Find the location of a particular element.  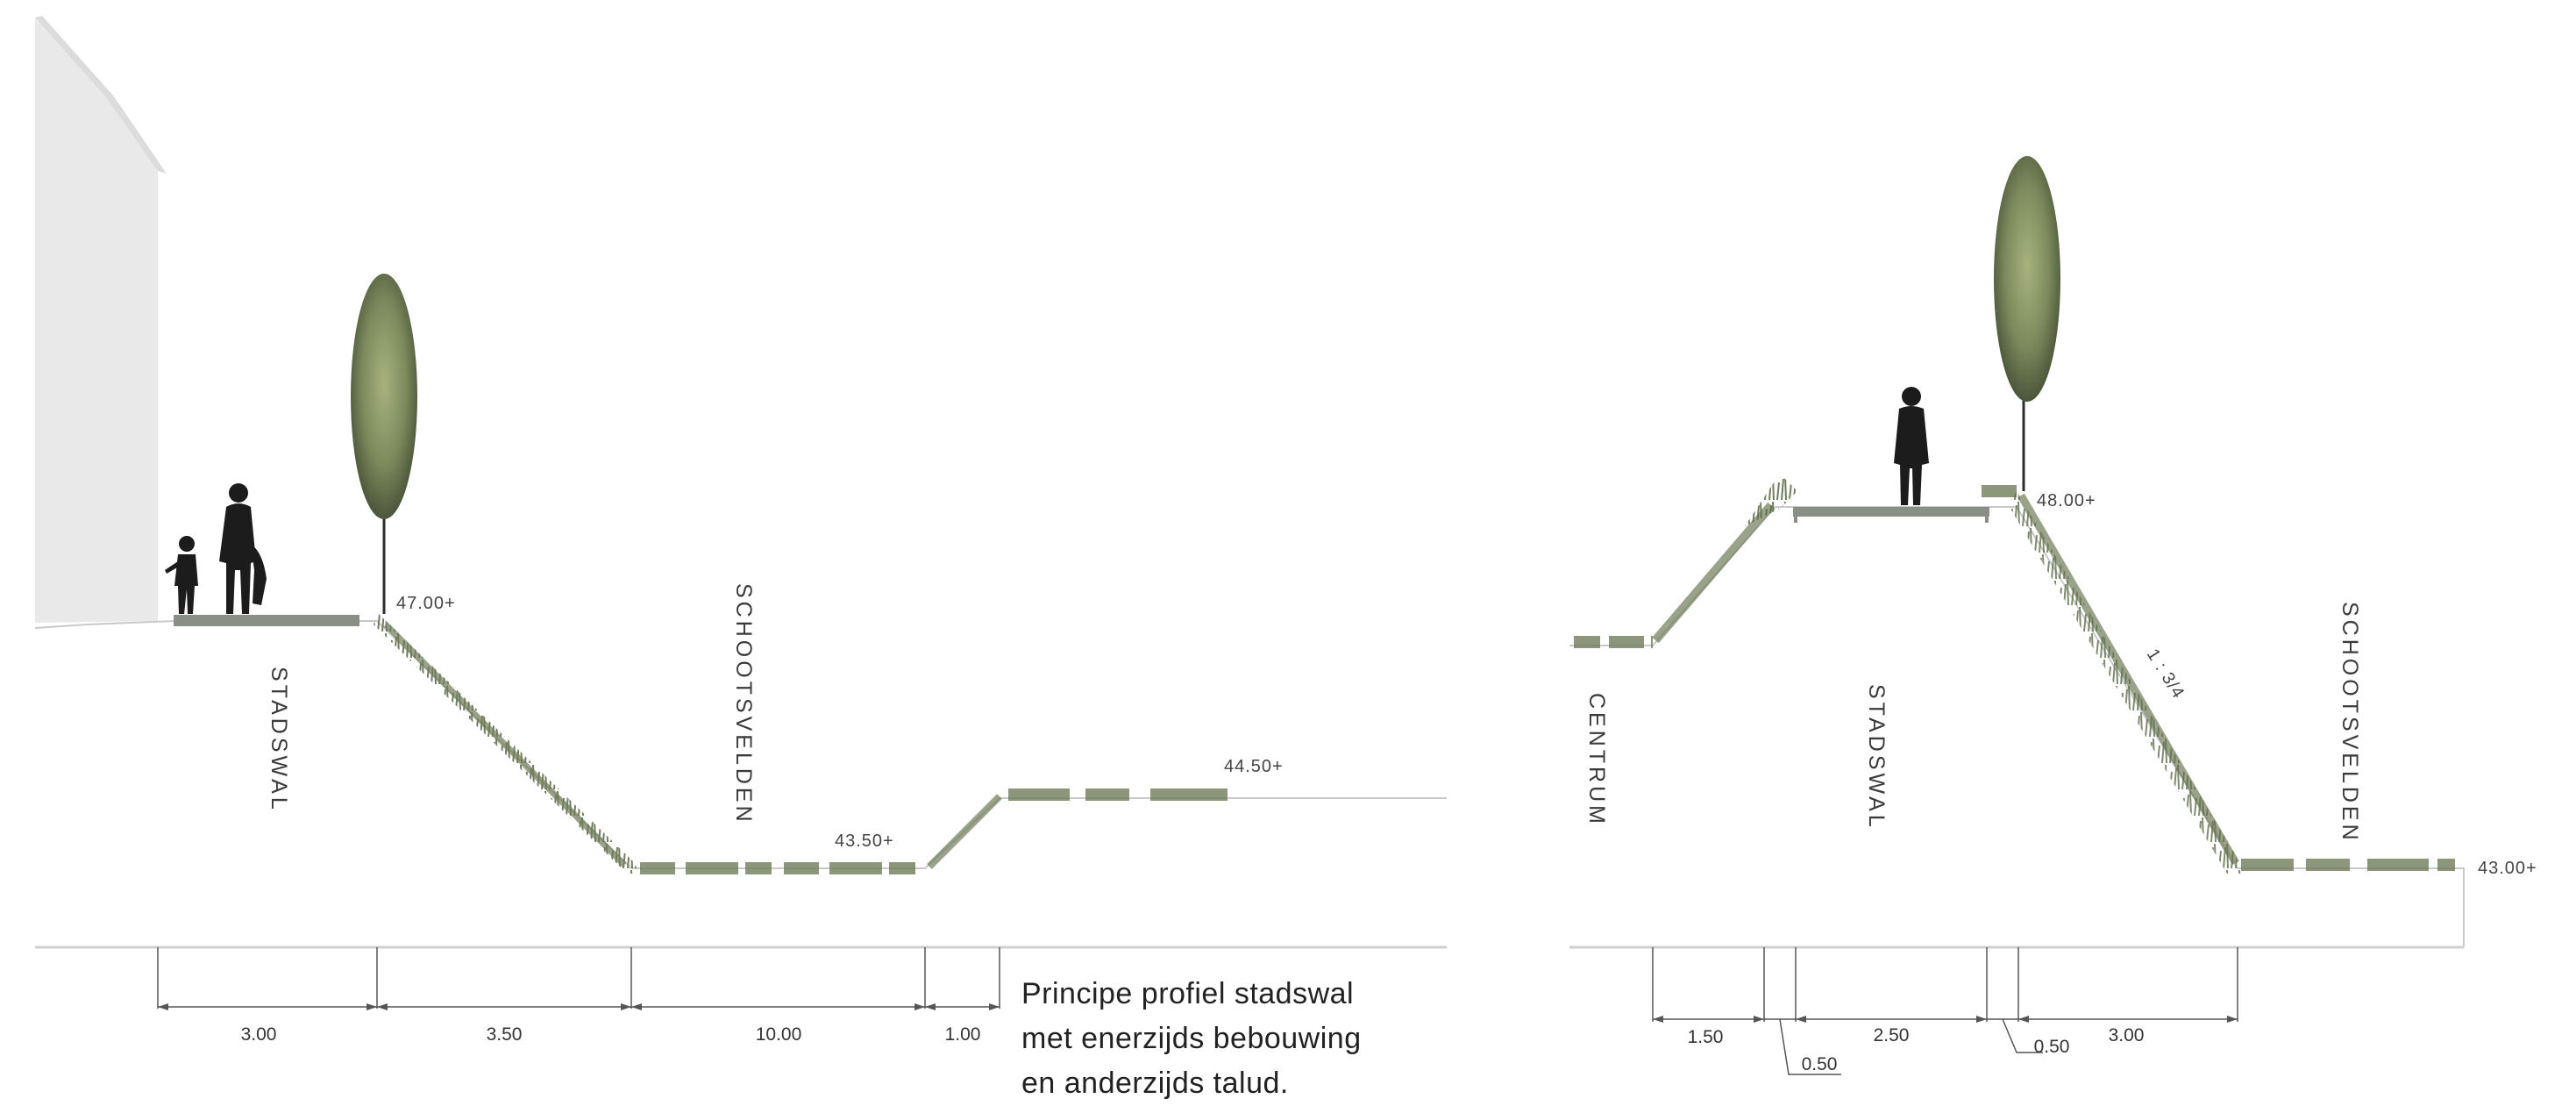

grass-slope-left is located at coordinates (801, 744).